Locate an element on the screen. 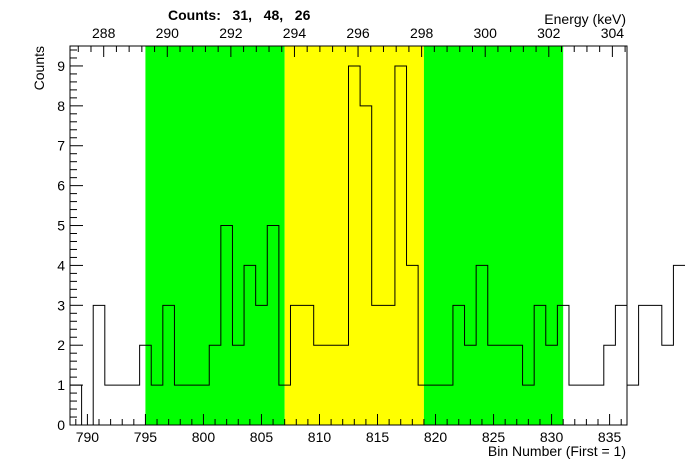 The image size is (696, 472). y-tick-label: 3 is located at coordinates (61, 305).